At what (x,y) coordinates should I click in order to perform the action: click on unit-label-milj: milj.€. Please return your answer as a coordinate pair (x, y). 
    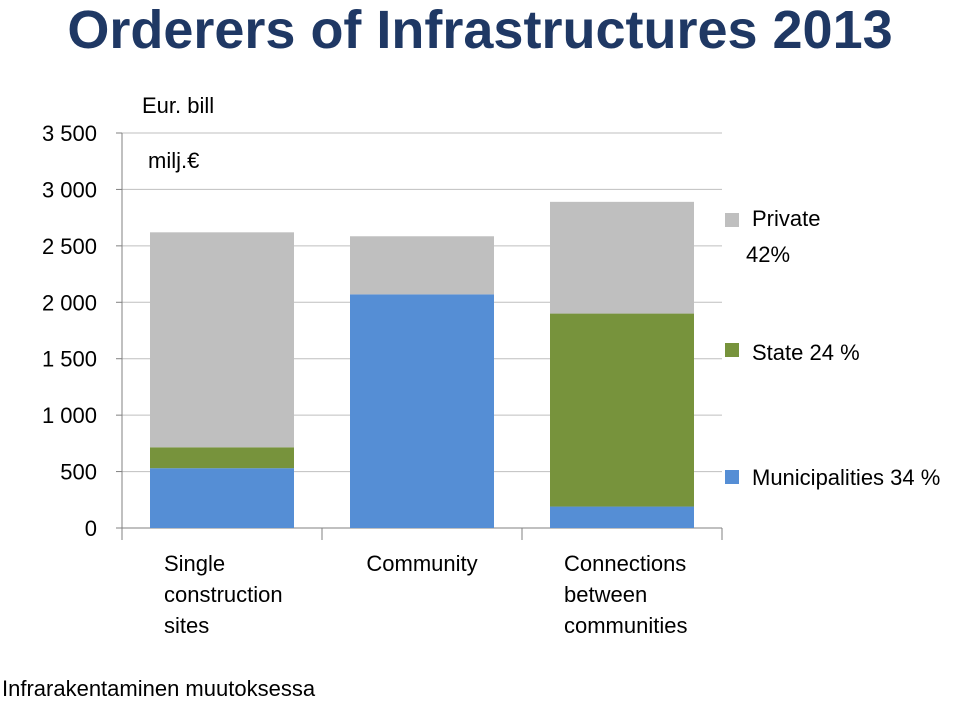
    Looking at the image, I should click on (174, 160).